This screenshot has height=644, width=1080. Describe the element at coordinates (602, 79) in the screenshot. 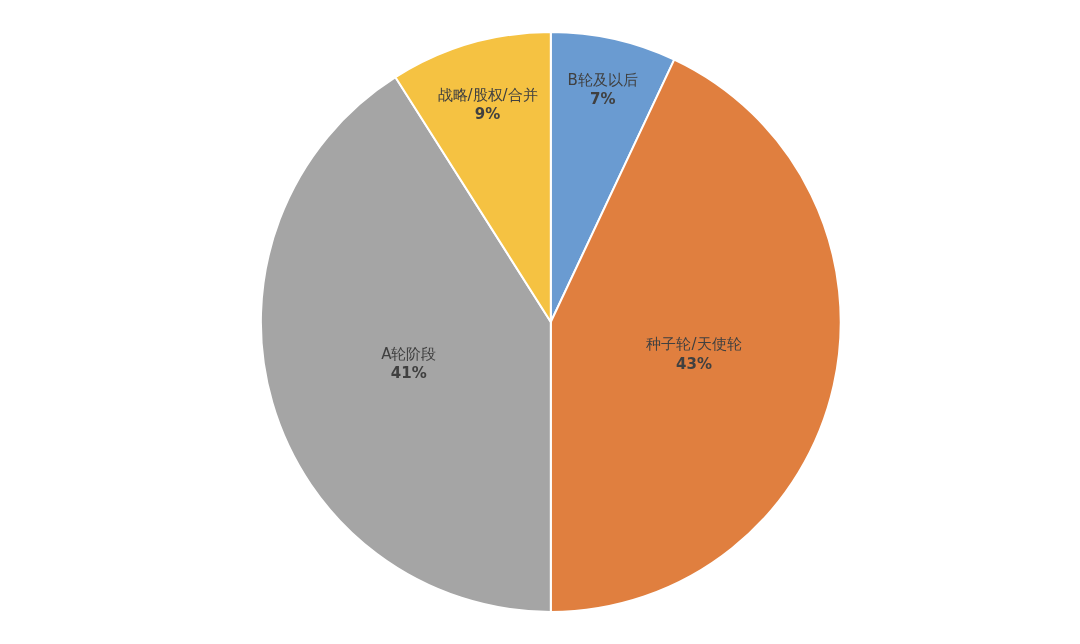

I see `slice-label: B轮及以后` at that location.